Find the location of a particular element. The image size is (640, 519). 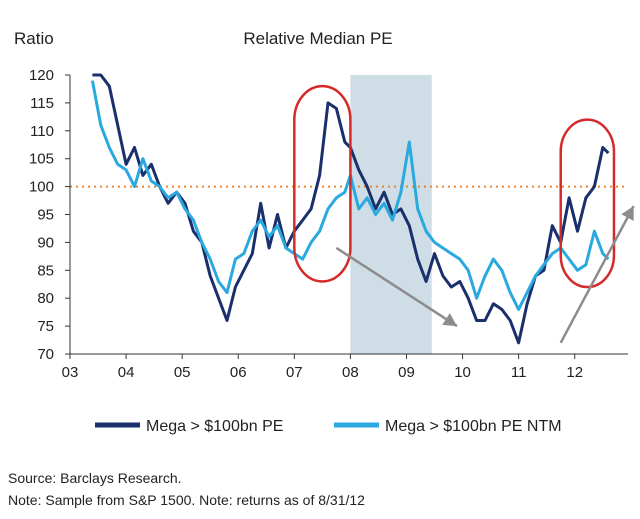

x-tick-label: 12 is located at coordinates (574, 372).